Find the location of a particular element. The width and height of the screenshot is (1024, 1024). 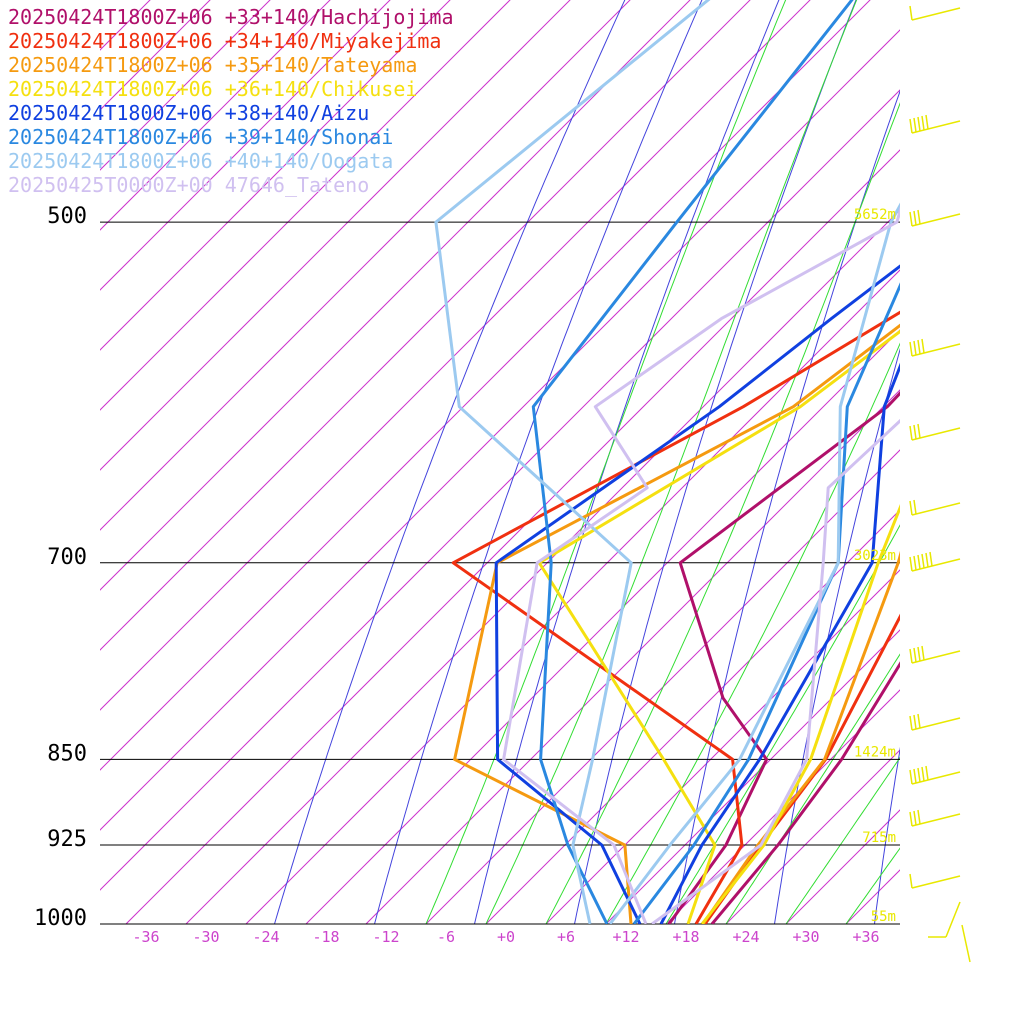

height-label: 3023m is located at coordinates (875, 556).